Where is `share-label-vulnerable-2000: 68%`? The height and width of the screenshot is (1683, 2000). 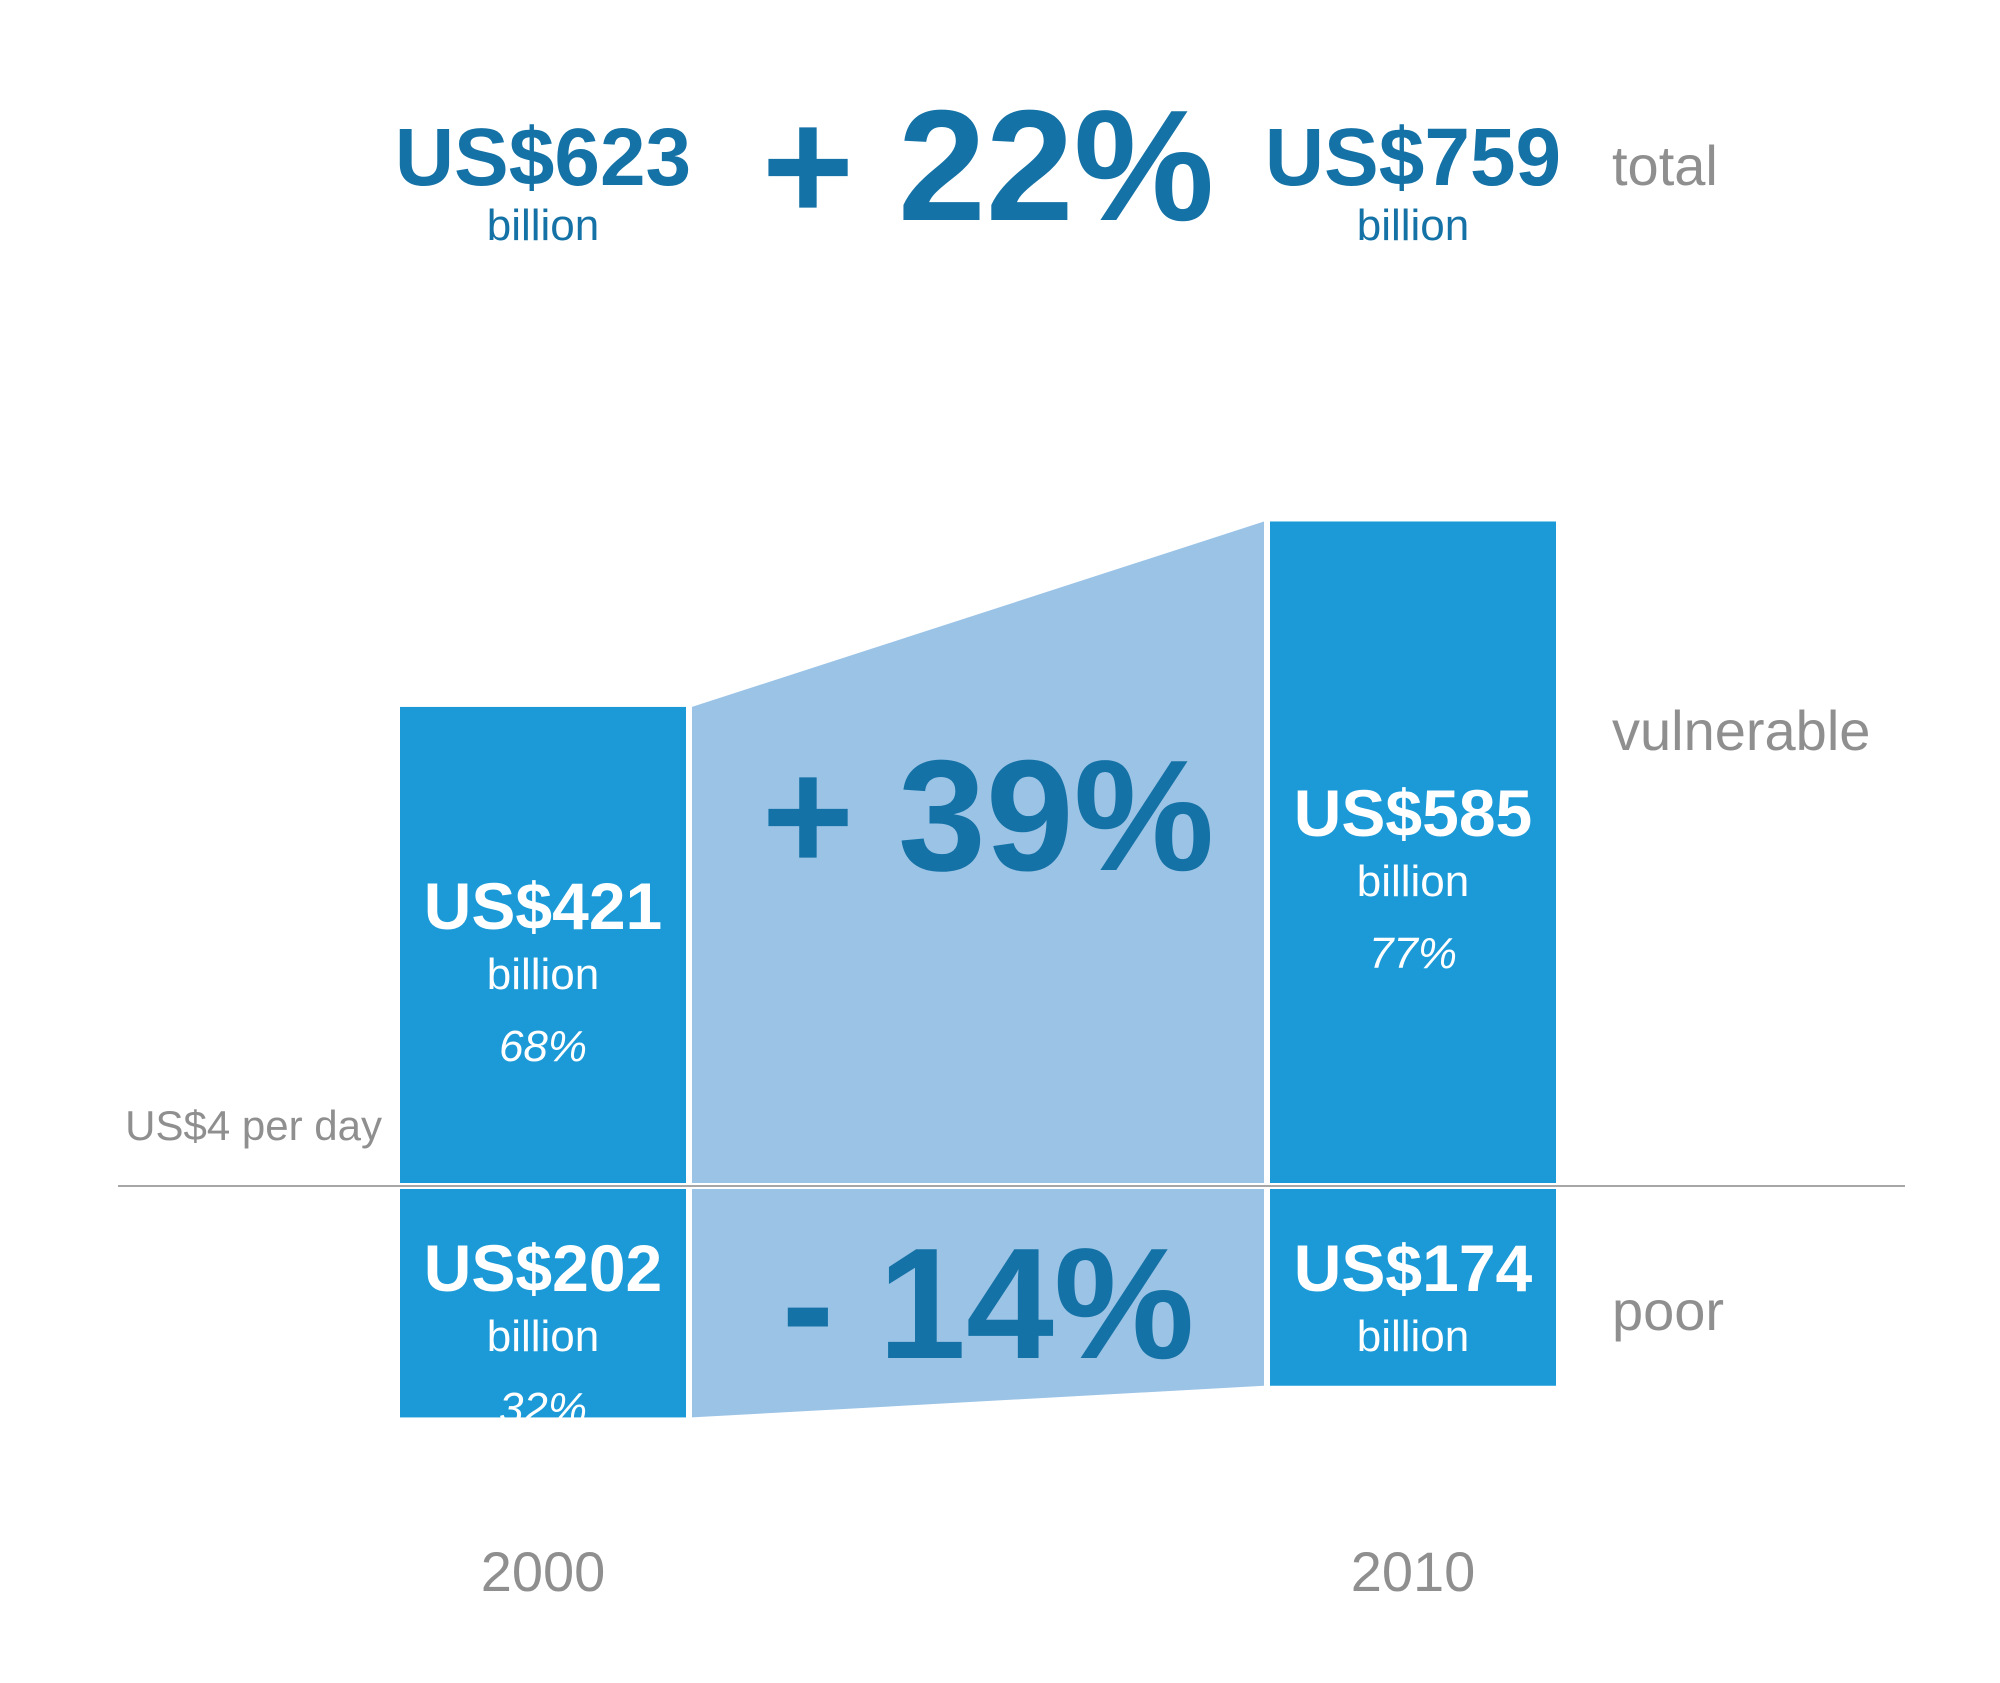 share-label-vulnerable-2000: 68% is located at coordinates (543, 1046).